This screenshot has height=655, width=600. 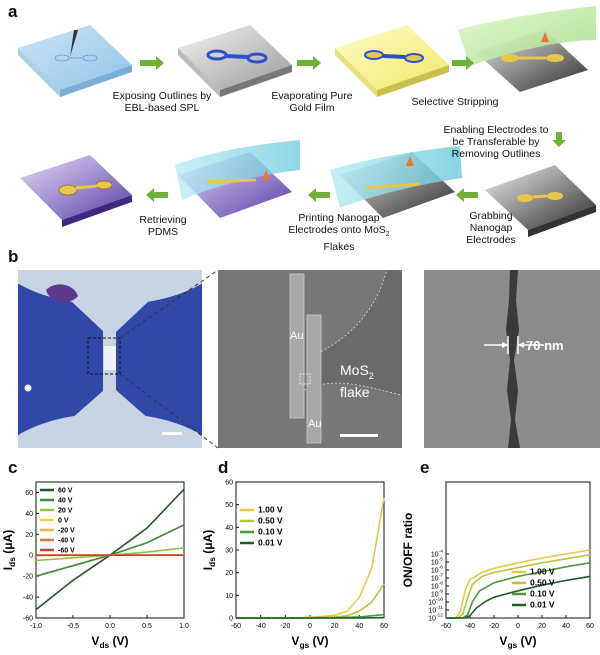 What do you see at coordinates (371, 375) in the screenshot?
I see `mos2-sub: 2` at bounding box center [371, 375].